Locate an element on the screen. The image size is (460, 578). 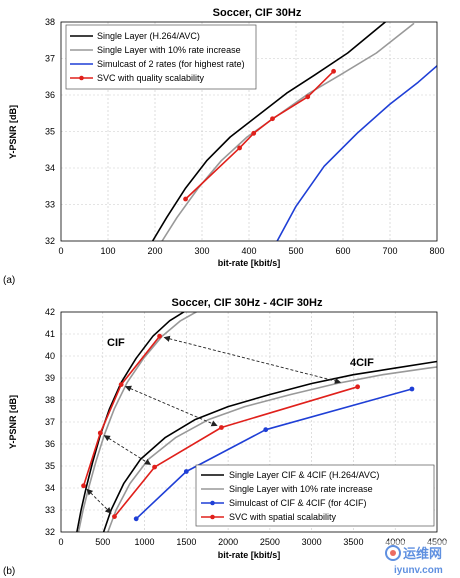
legend-label: Simulcast of 2 rates (for highest rate) is located at coordinates (171, 64).